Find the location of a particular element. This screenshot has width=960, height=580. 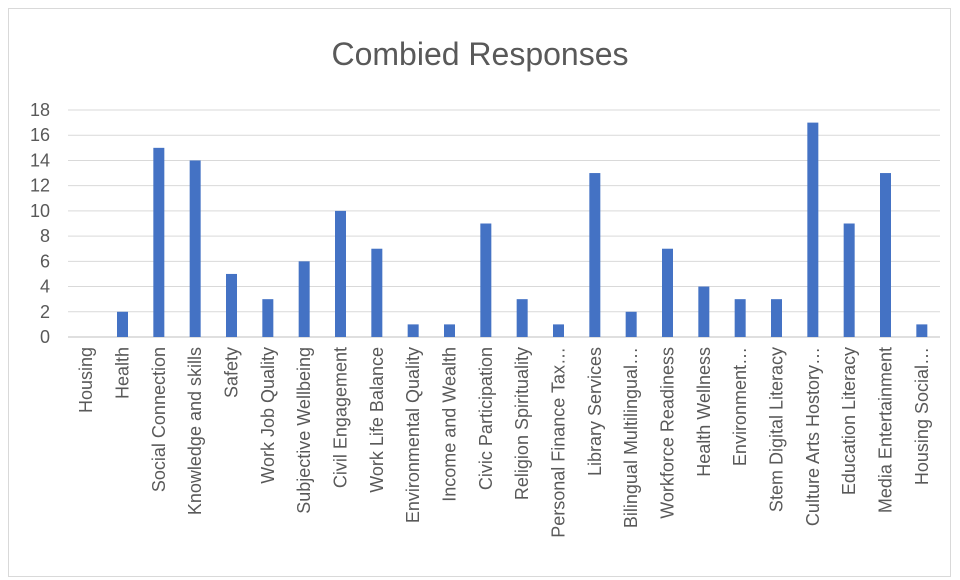

y-tick-label: 14 is located at coordinates (40, 160).